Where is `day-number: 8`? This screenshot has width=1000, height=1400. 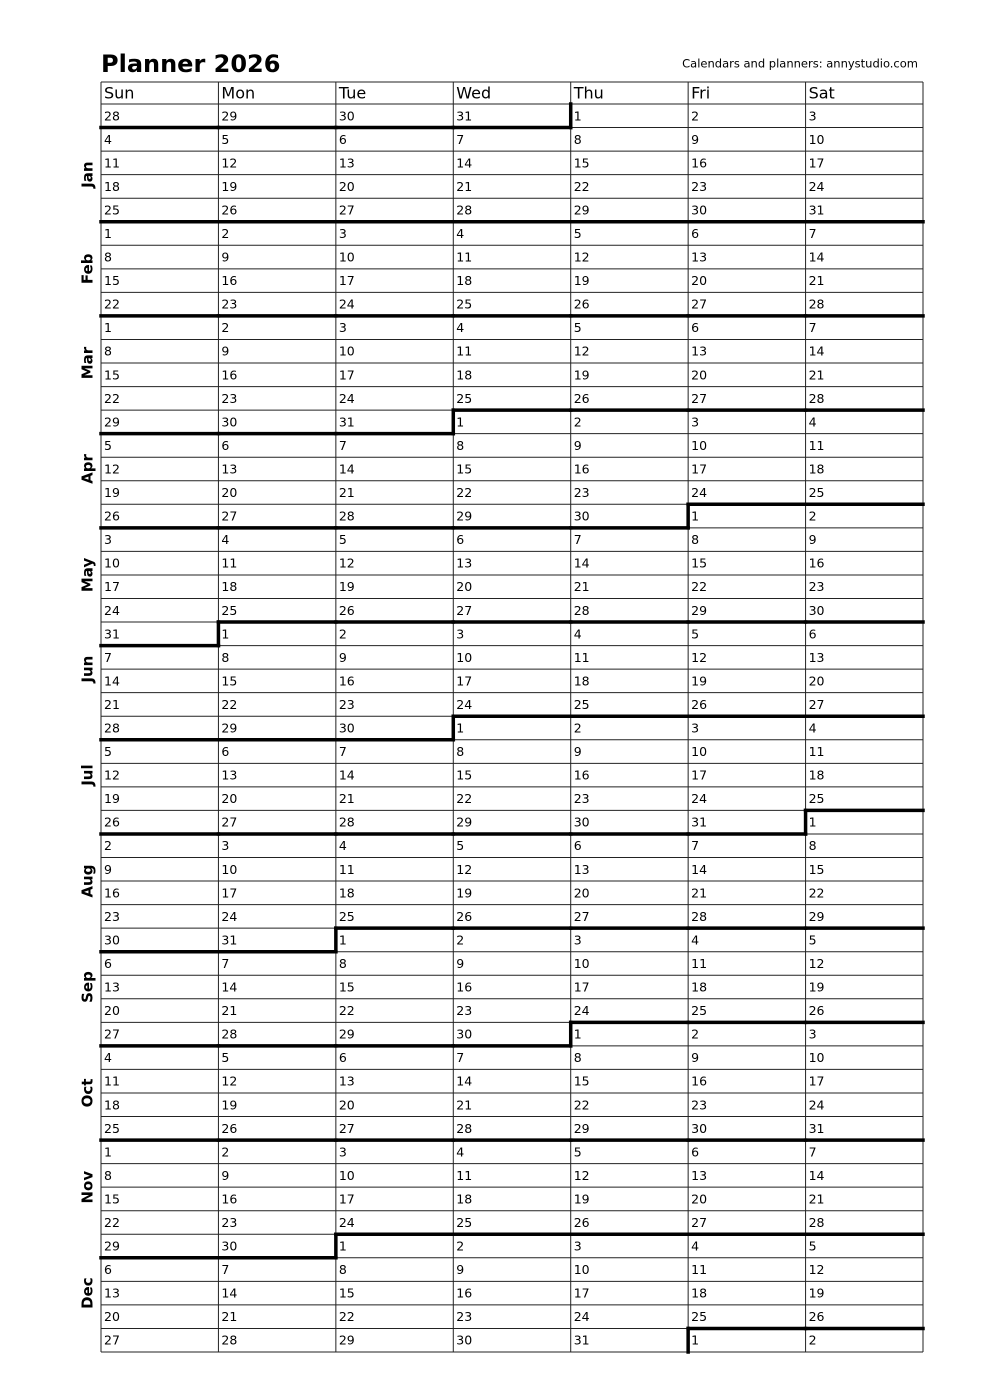
day-number: 8 is located at coordinates (578, 139).